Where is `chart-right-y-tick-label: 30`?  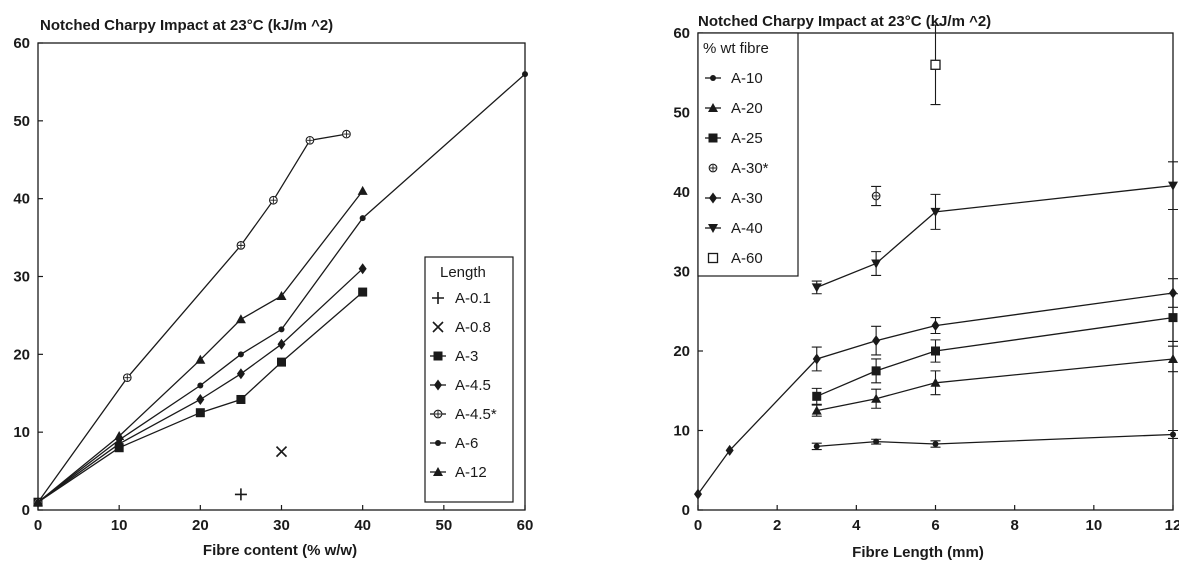 chart-right-y-tick-label: 30 is located at coordinates (681, 272).